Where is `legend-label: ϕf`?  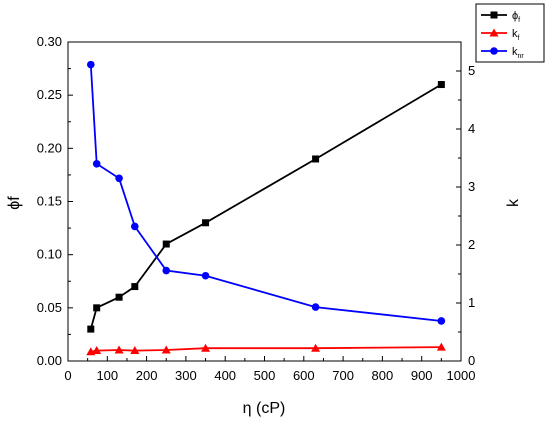
legend-label: ϕf is located at coordinates (516, 17).